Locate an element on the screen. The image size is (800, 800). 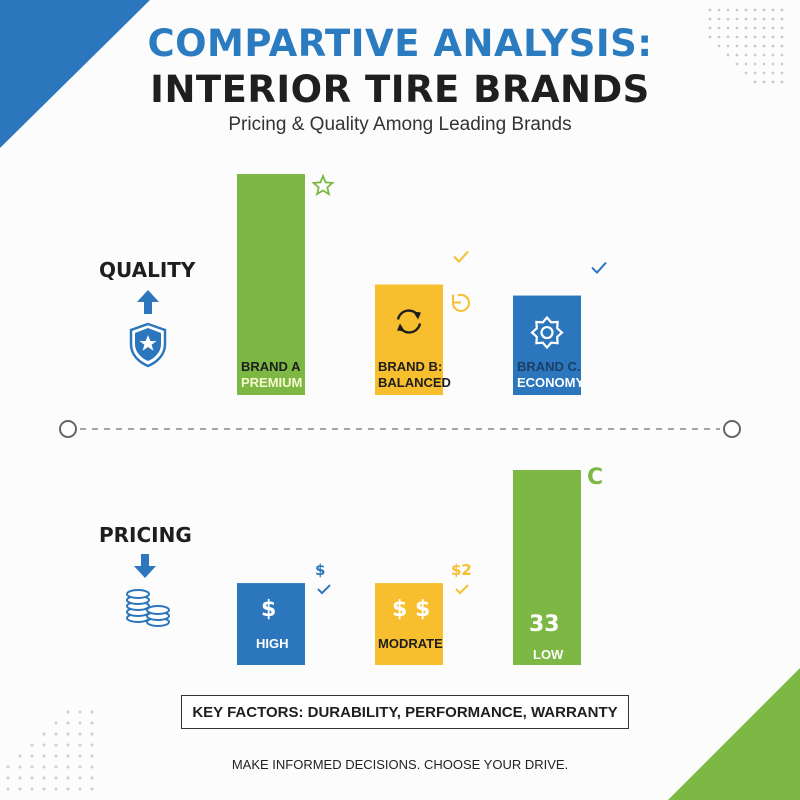
pricing-bar-mark-low: 33 is located at coordinates (544, 624).